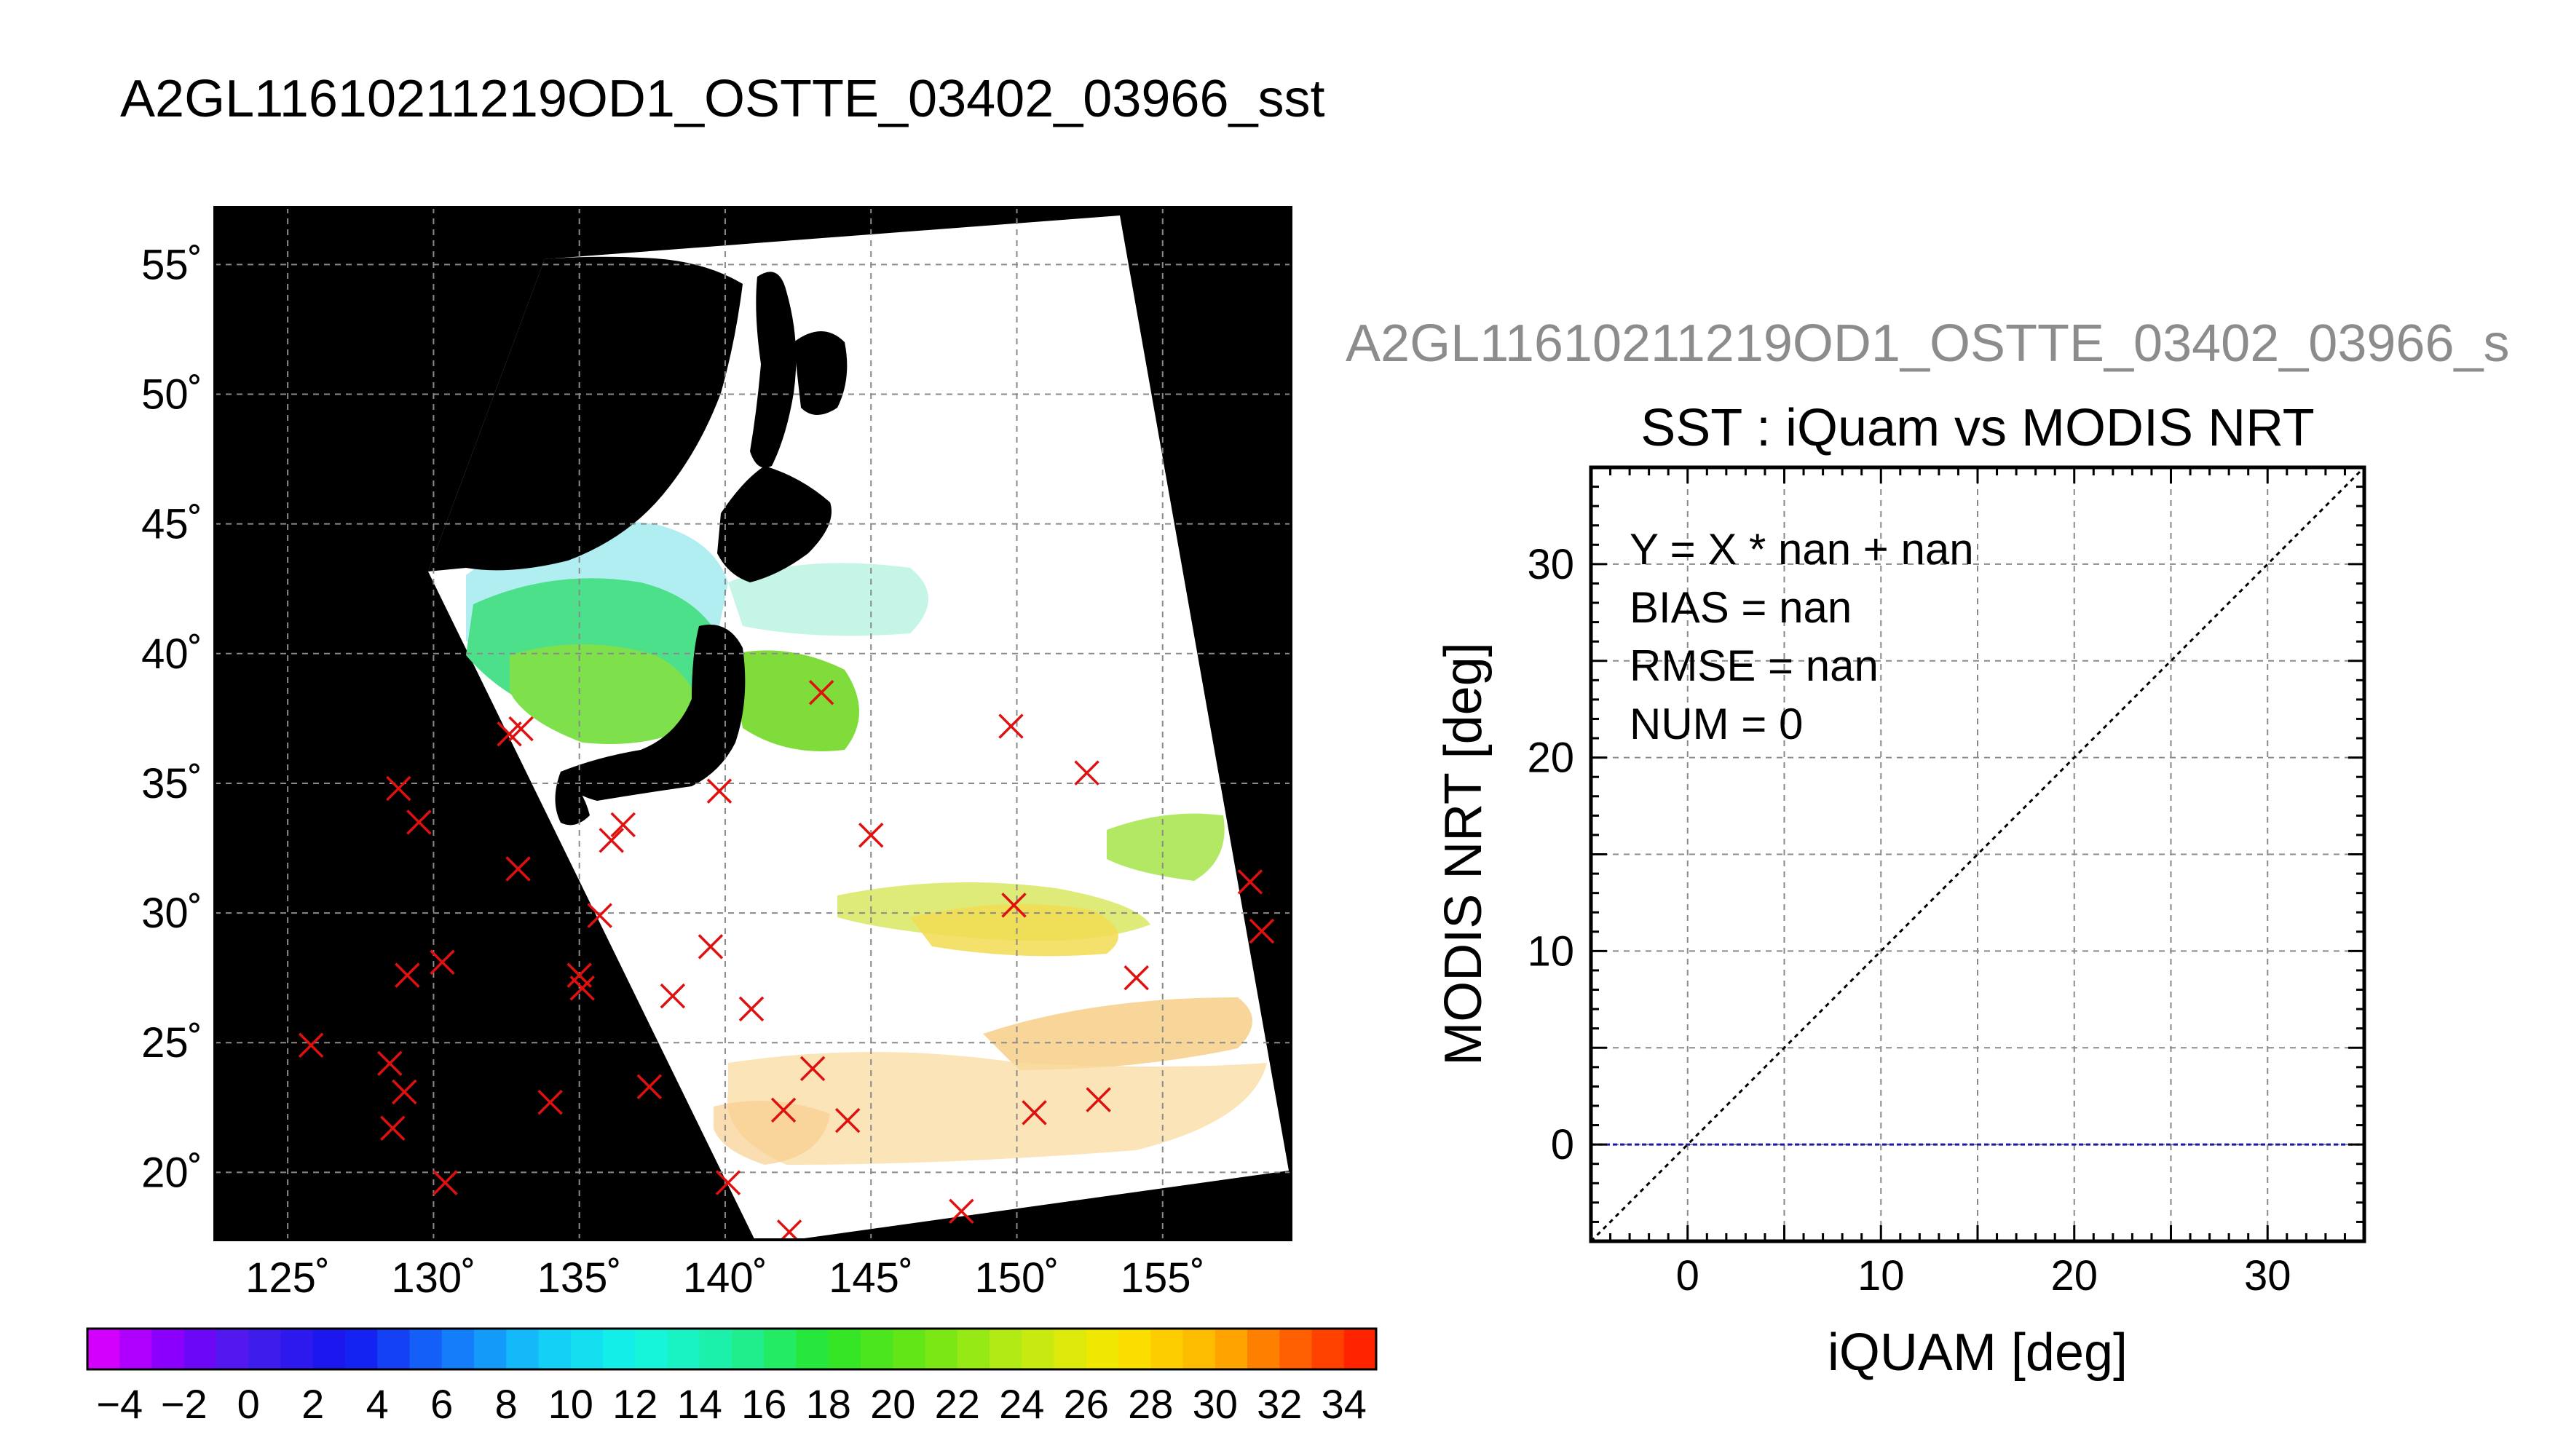 Image resolution: width=2555 pixels, height=1456 pixels. What do you see at coordinates (184, 1404) in the screenshot?
I see `colorbar-tick-label: −2` at bounding box center [184, 1404].